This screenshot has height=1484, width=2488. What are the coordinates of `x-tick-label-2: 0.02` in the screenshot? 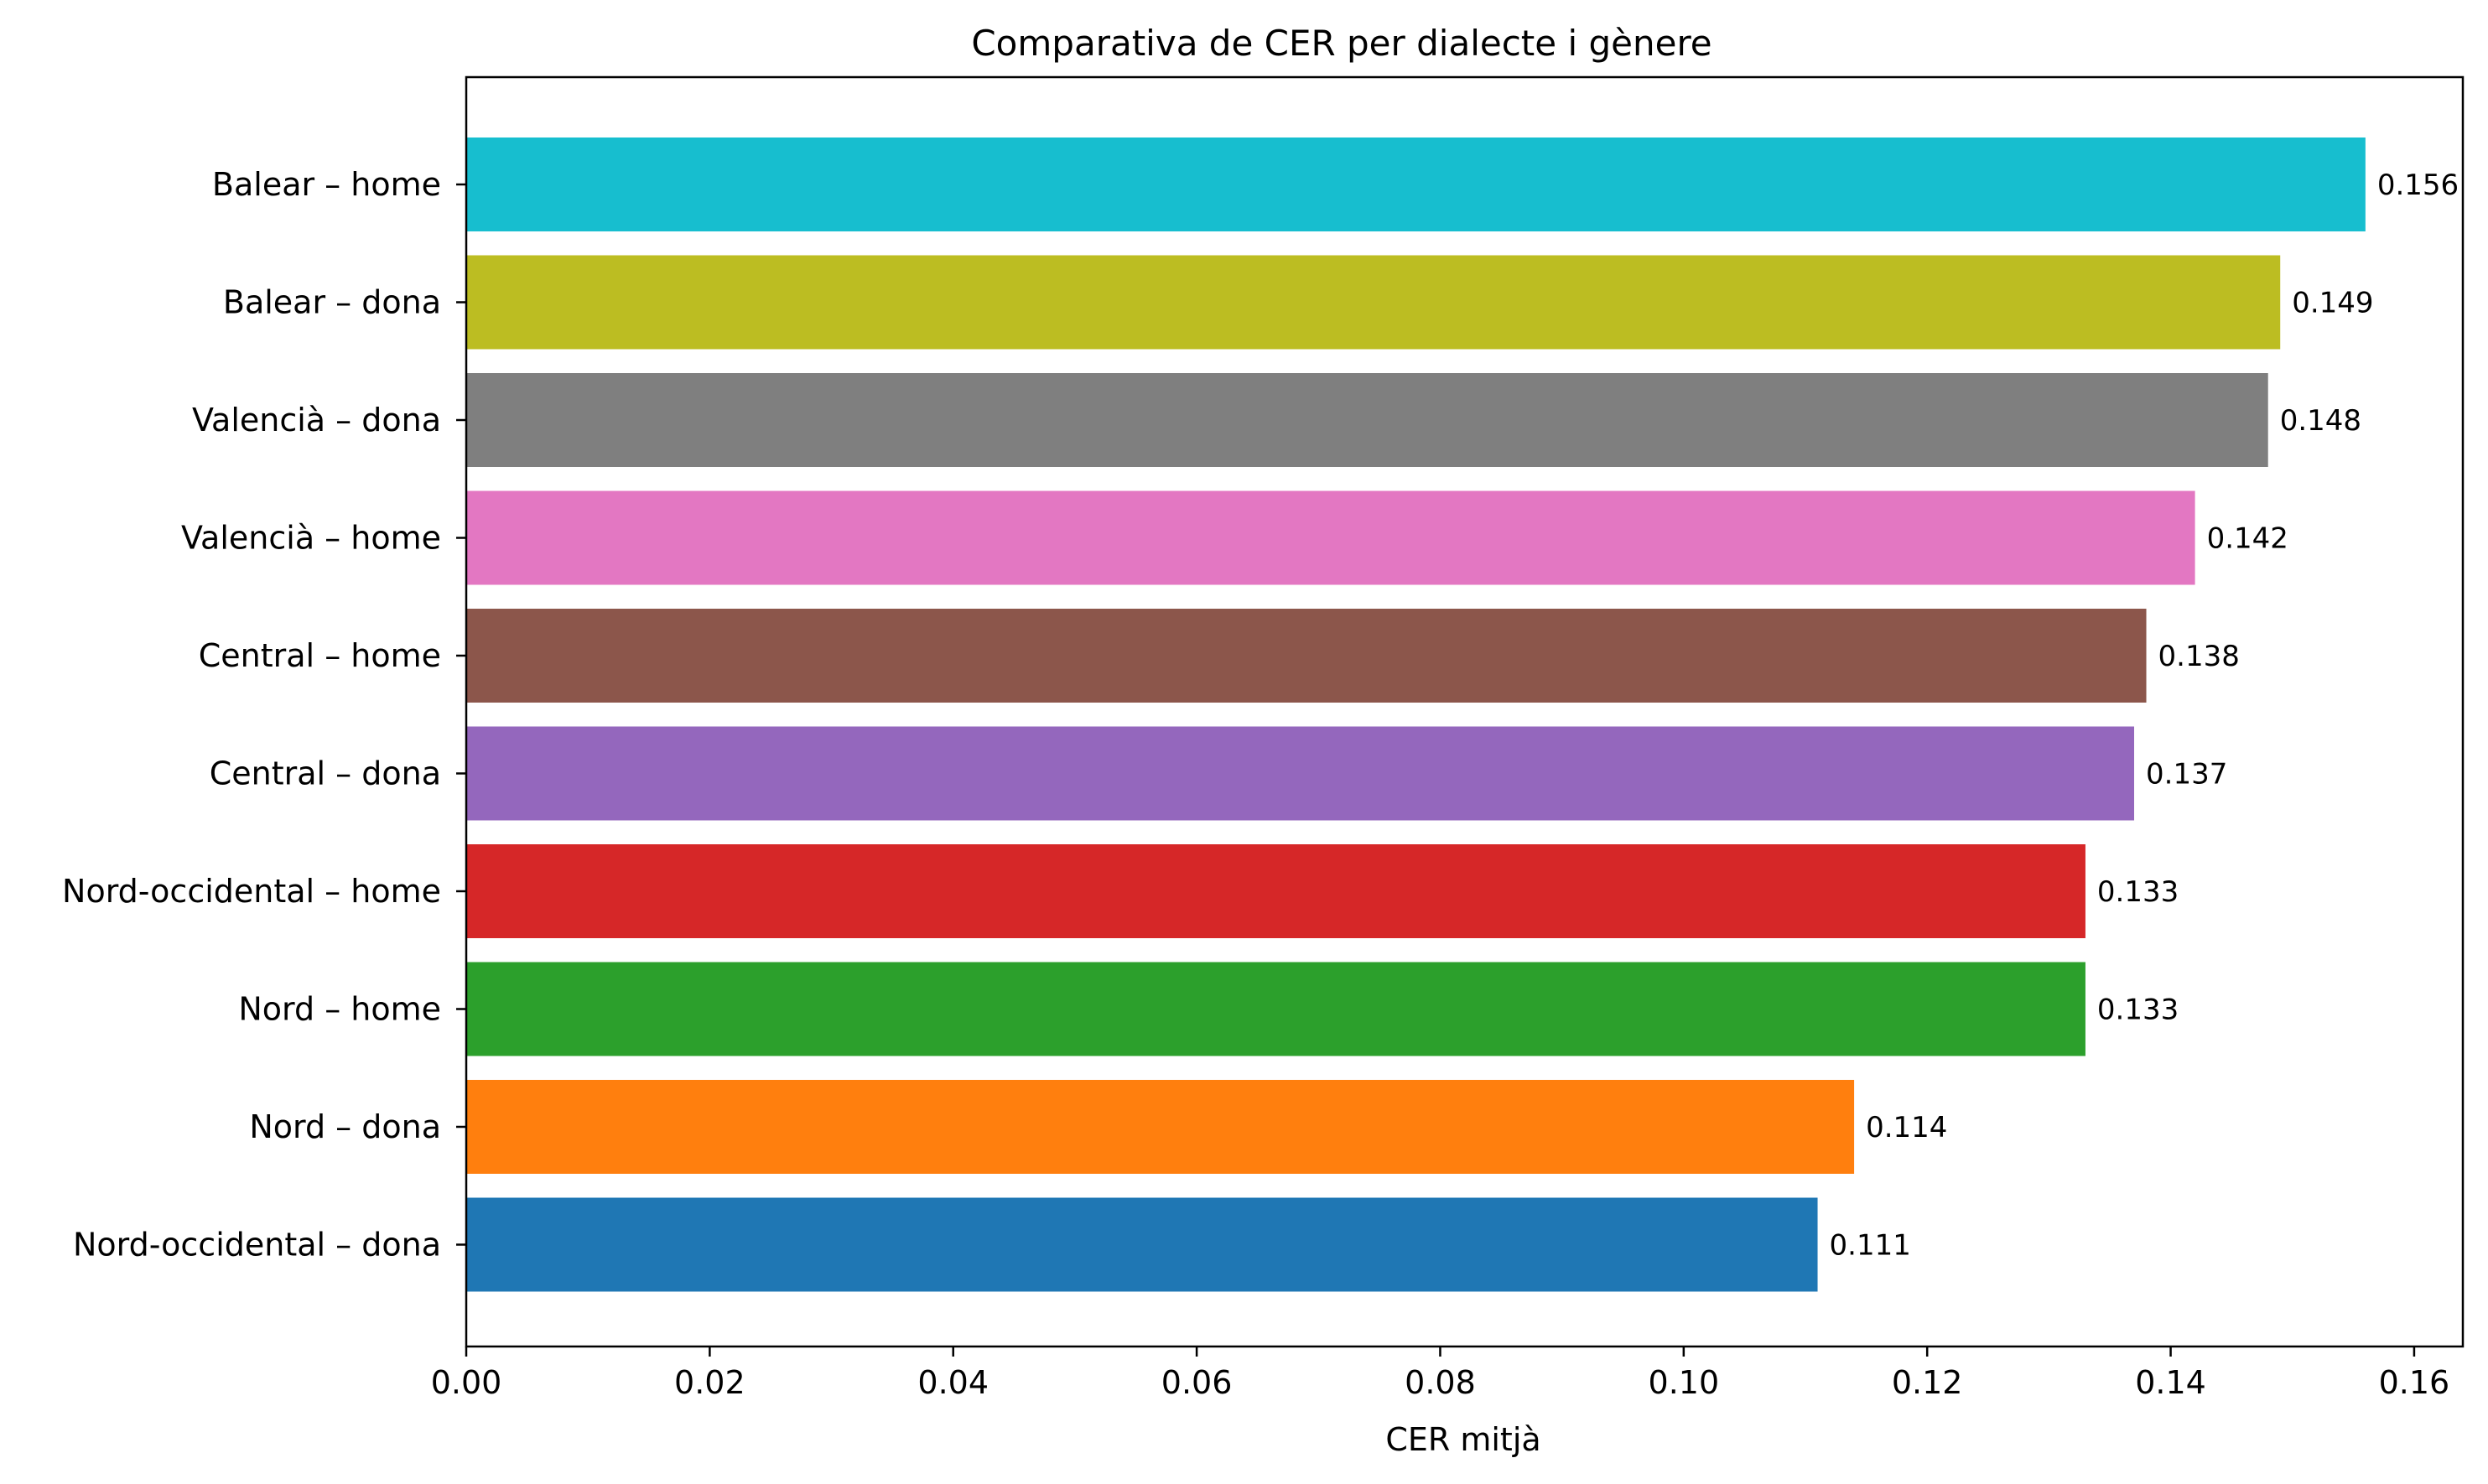 It's located at (709, 1382).